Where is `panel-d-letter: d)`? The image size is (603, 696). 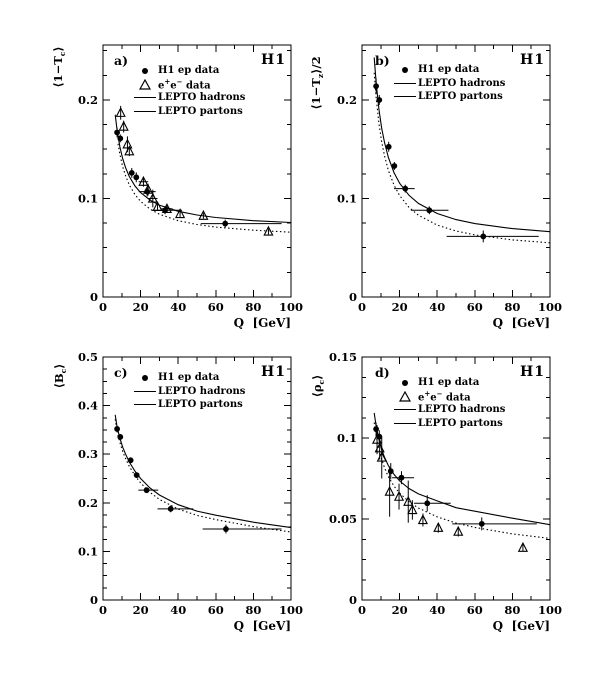 panel-d-letter: d) is located at coordinates (382, 372).